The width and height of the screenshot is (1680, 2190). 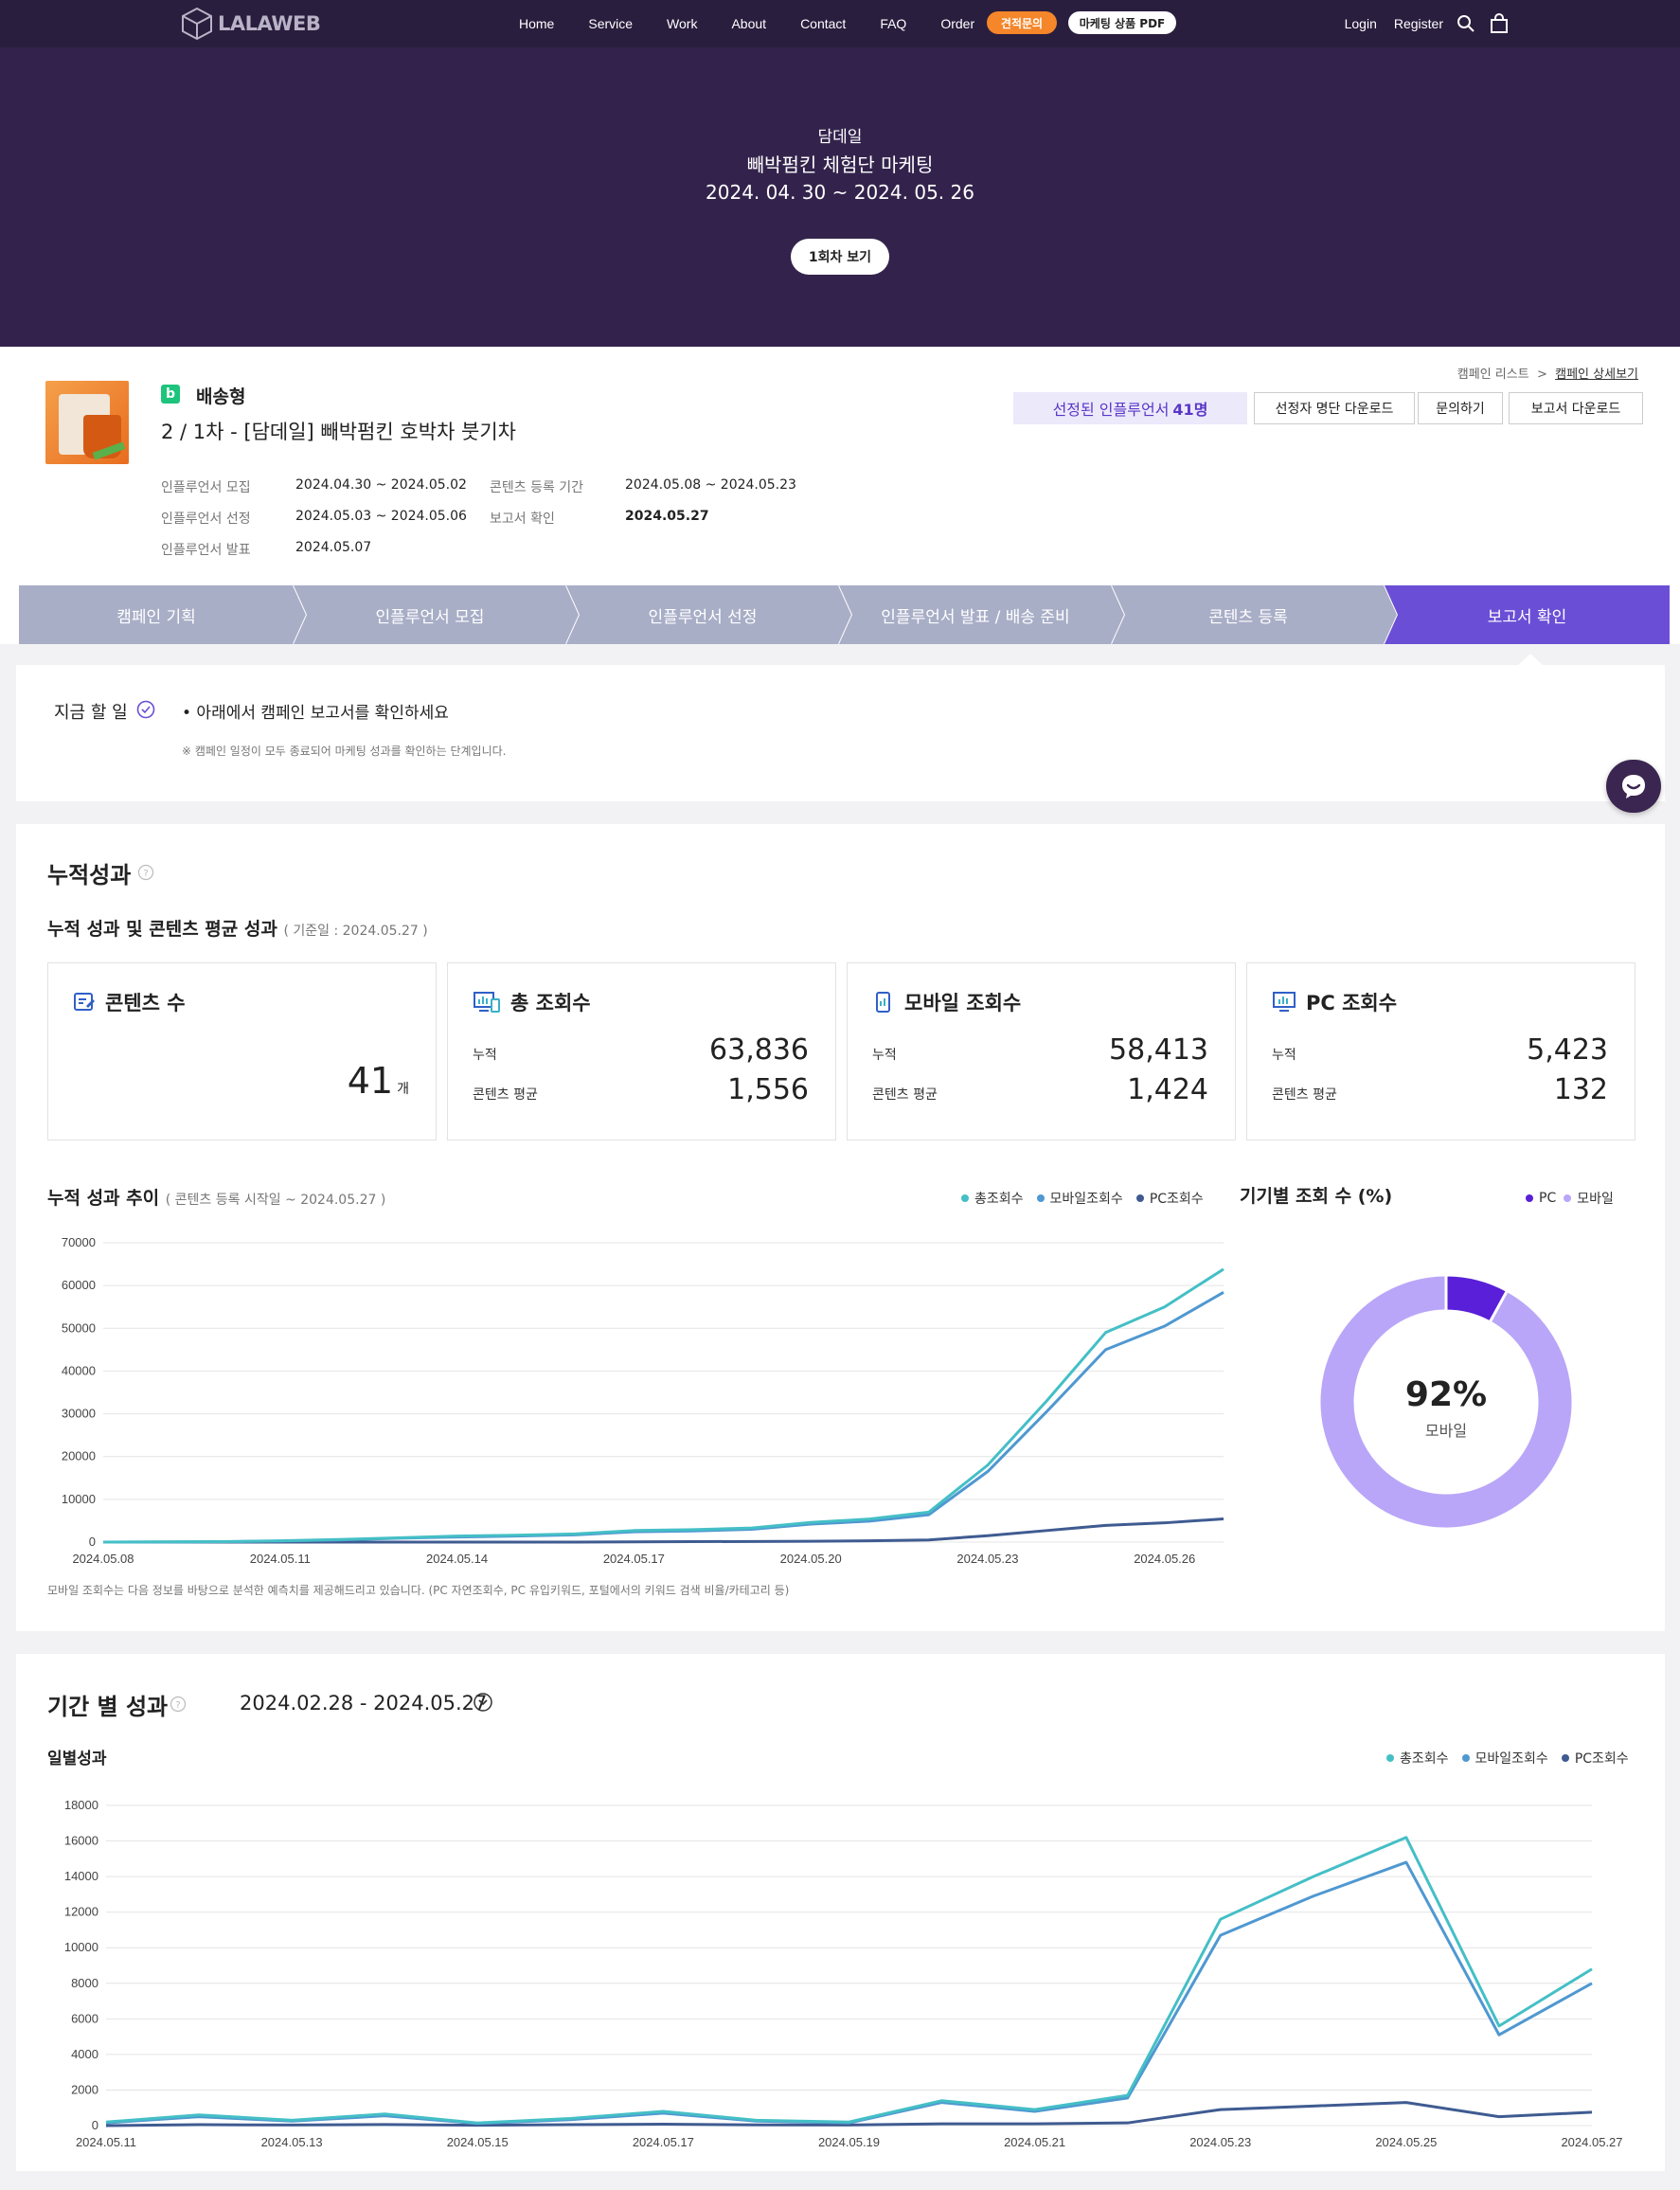 What do you see at coordinates (1334, 408) in the screenshot?
I see `download-selected-list-button: 선정자 명단 다운로드` at bounding box center [1334, 408].